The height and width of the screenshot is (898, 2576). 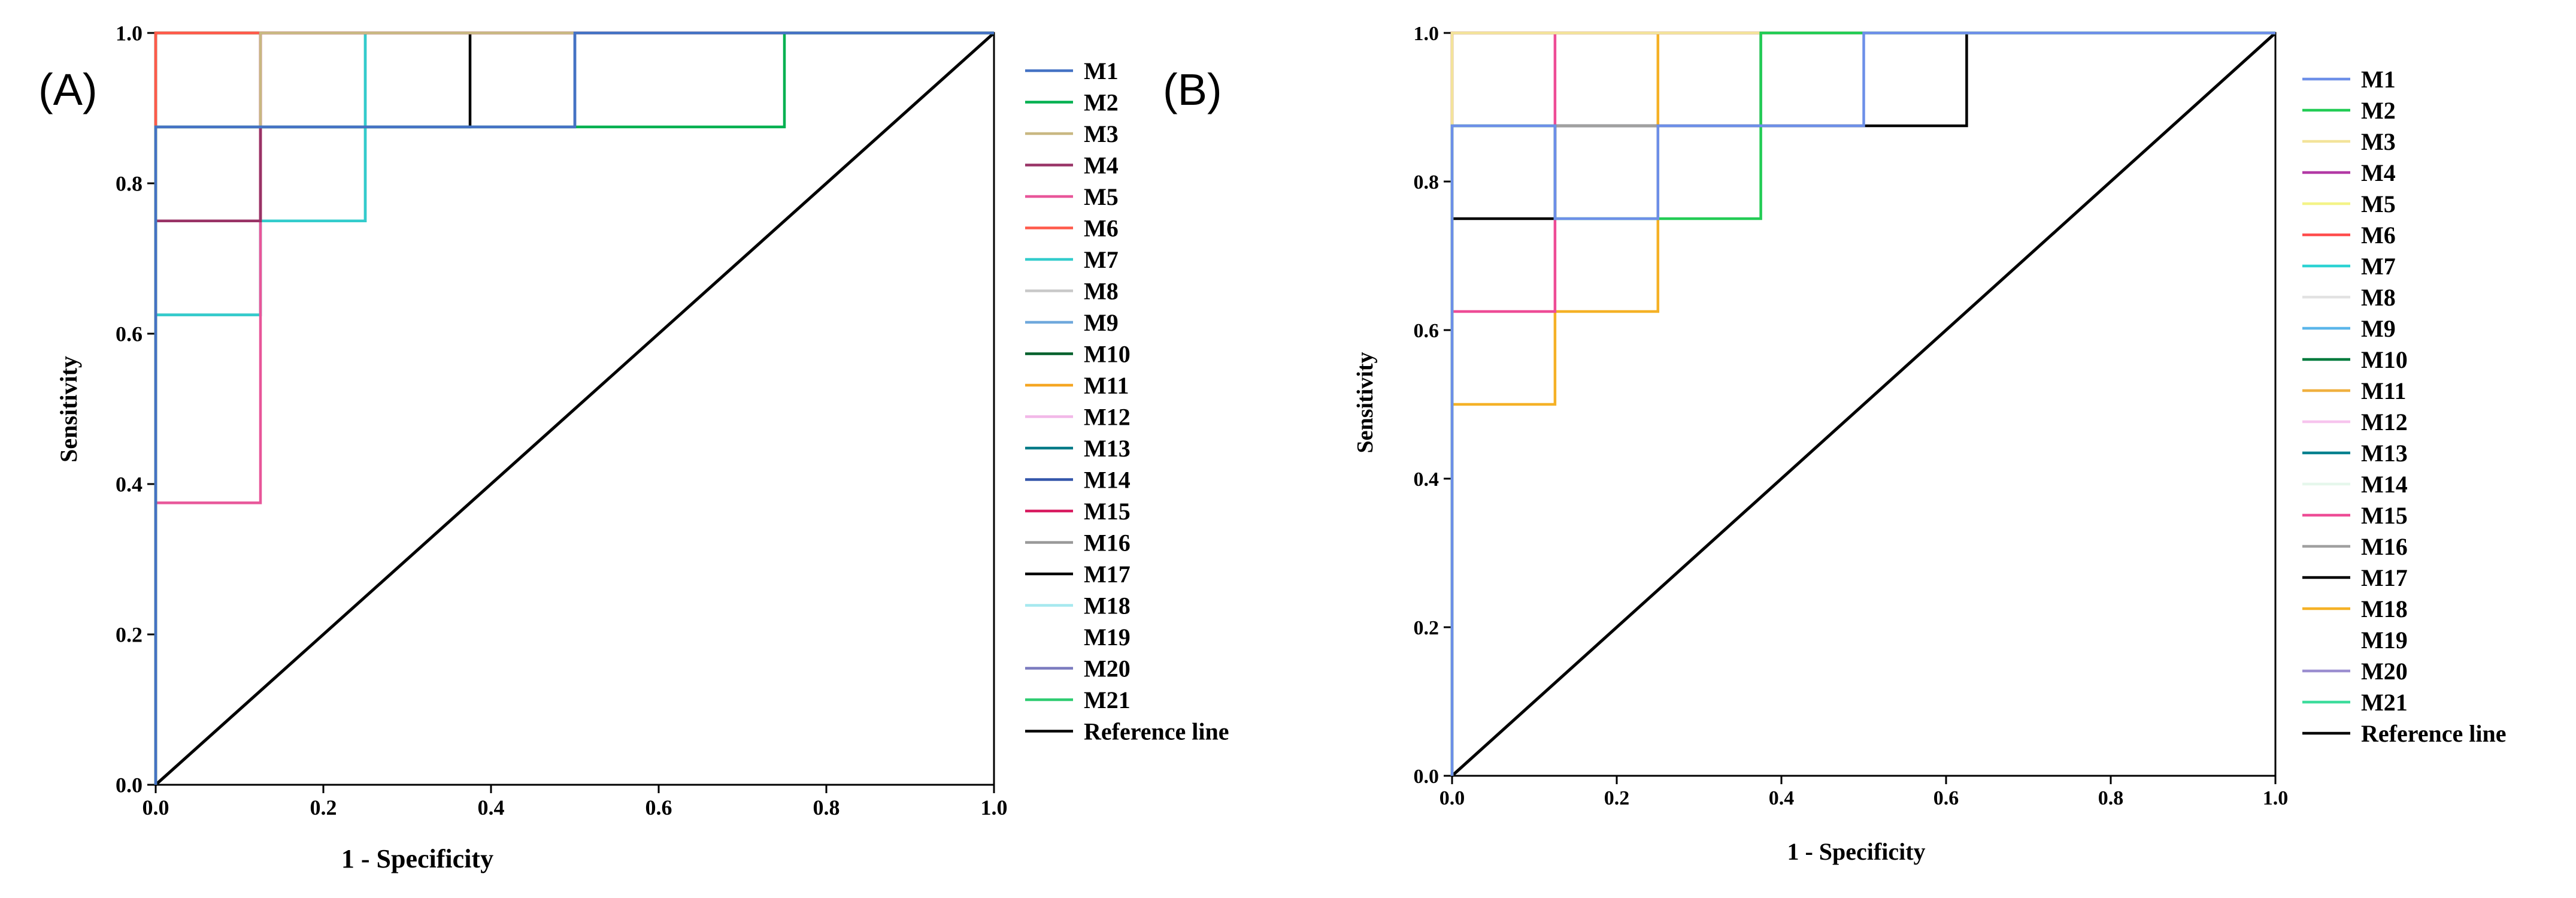 What do you see at coordinates (68, 90) in the screenshot?
I see `panel-label: (A)` at bounding box center [68, 90].